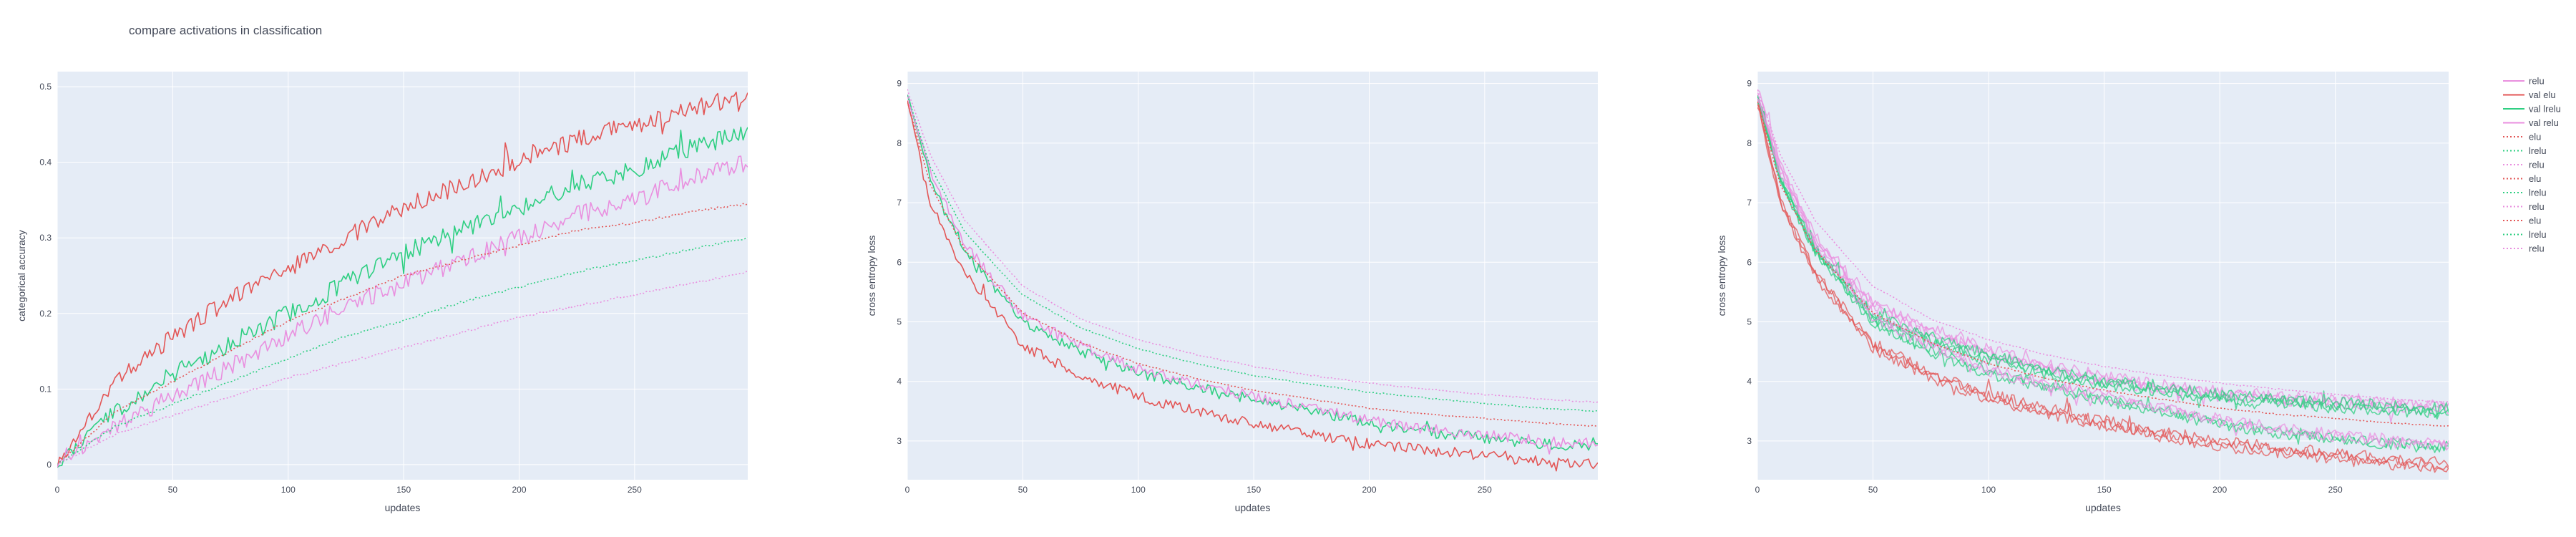 Image resolution: width=2576 pixels, height=537 pixels. Describe the element at coordinates (45, 163) in the screenshot. I see `y-tick-label: 0.4` at that location.